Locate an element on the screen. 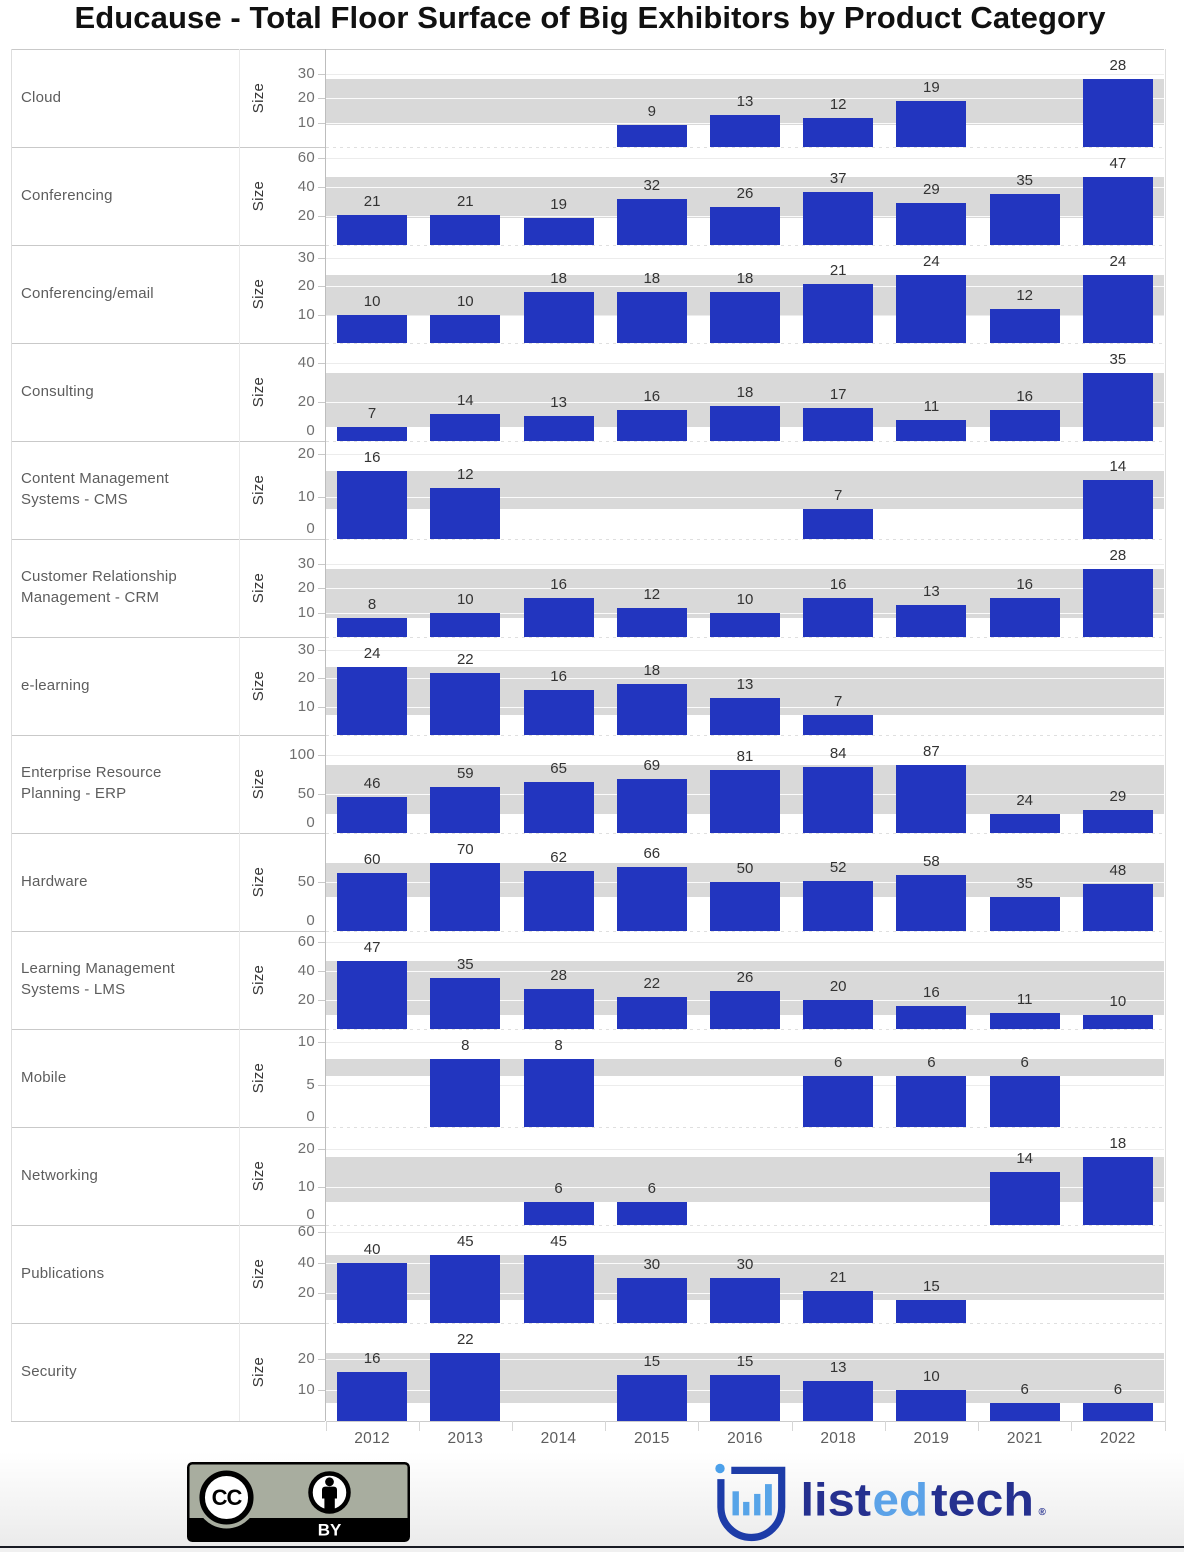  svg-text: list is located at coordinates (836, 1500).